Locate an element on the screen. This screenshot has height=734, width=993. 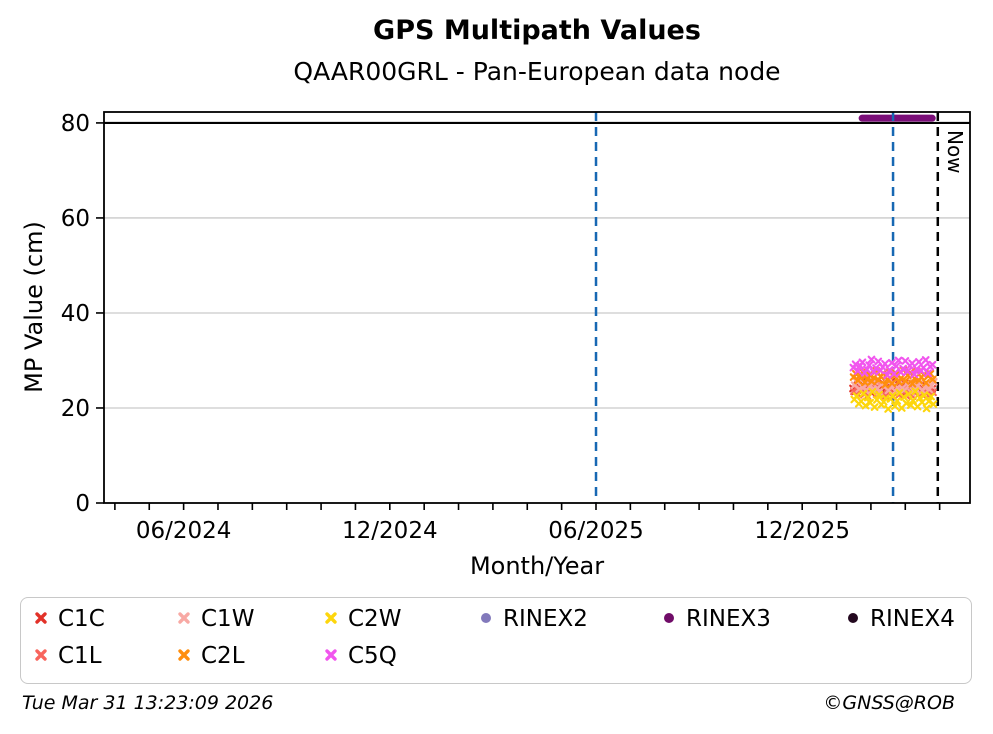
svg-text: 60 is located at coordinates (75, 219).